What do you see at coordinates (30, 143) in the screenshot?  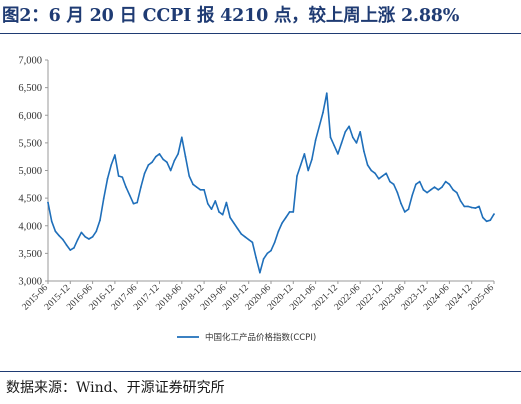 I see `y-tick-label: 5,500` at bounding box center [30, 143].